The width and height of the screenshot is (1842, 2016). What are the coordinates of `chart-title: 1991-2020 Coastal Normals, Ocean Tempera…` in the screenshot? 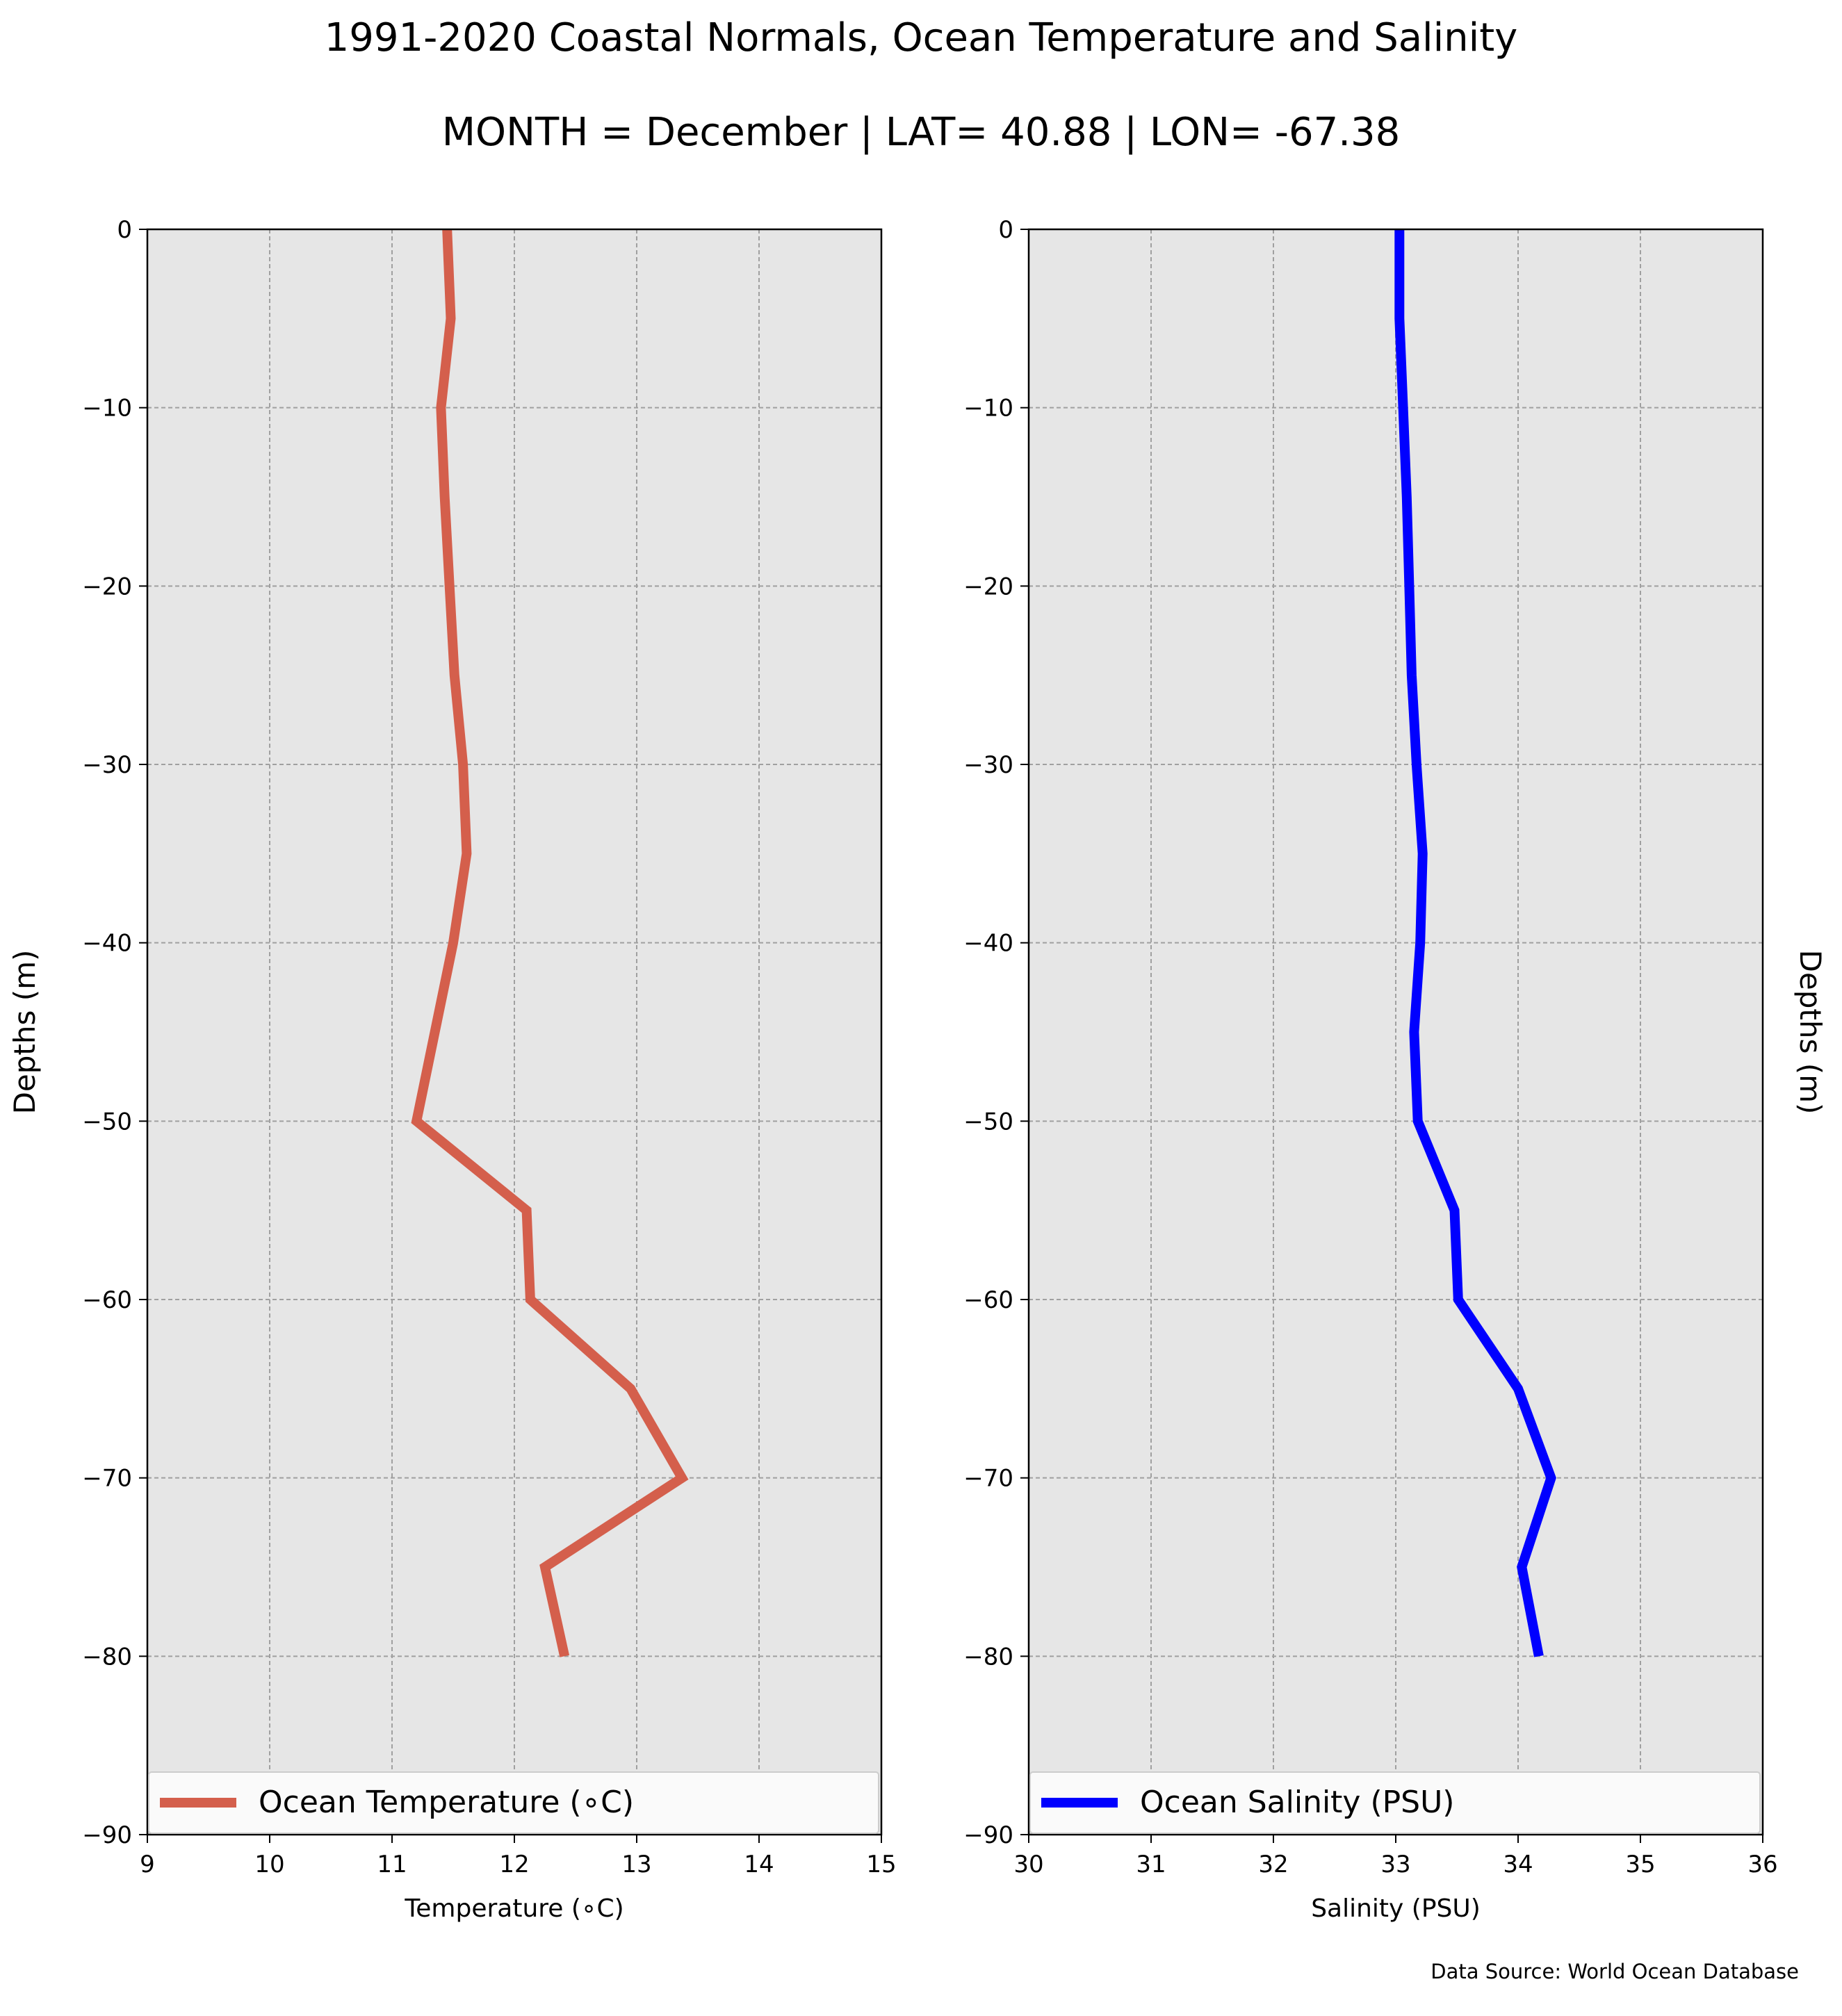 It's located at (921, 38).